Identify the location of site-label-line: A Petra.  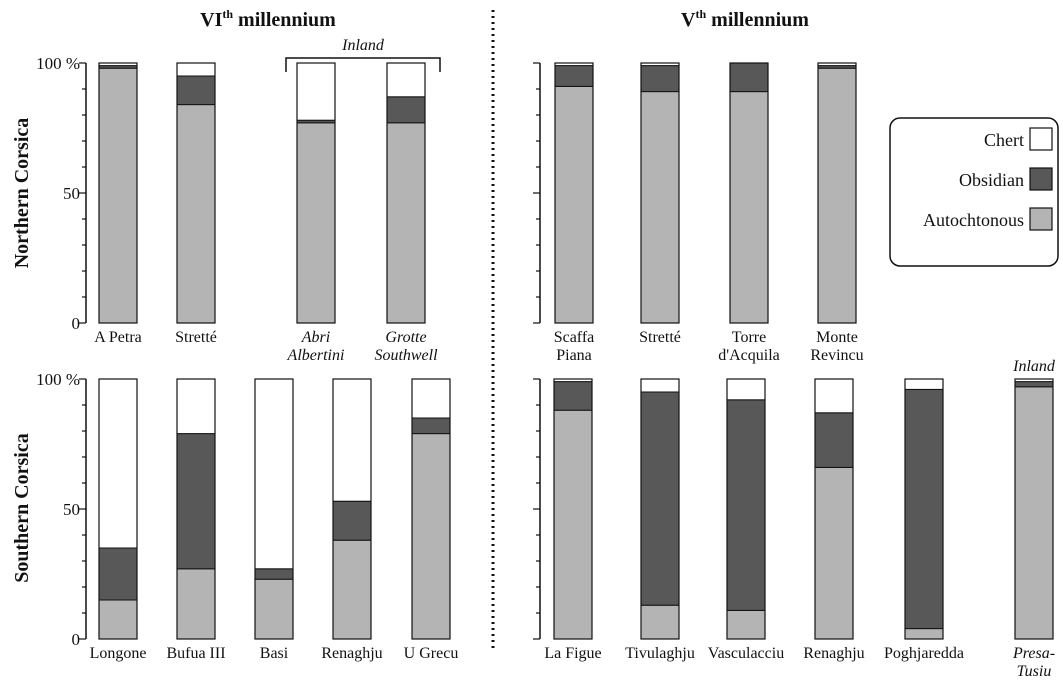
(118, 337).